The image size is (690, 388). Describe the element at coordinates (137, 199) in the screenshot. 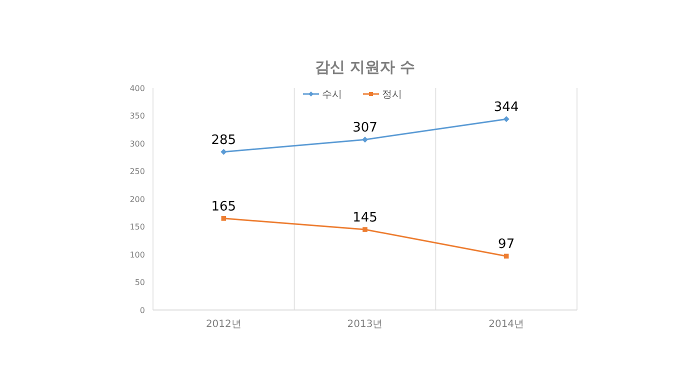

I see `y-tick-label: 200` at that location.